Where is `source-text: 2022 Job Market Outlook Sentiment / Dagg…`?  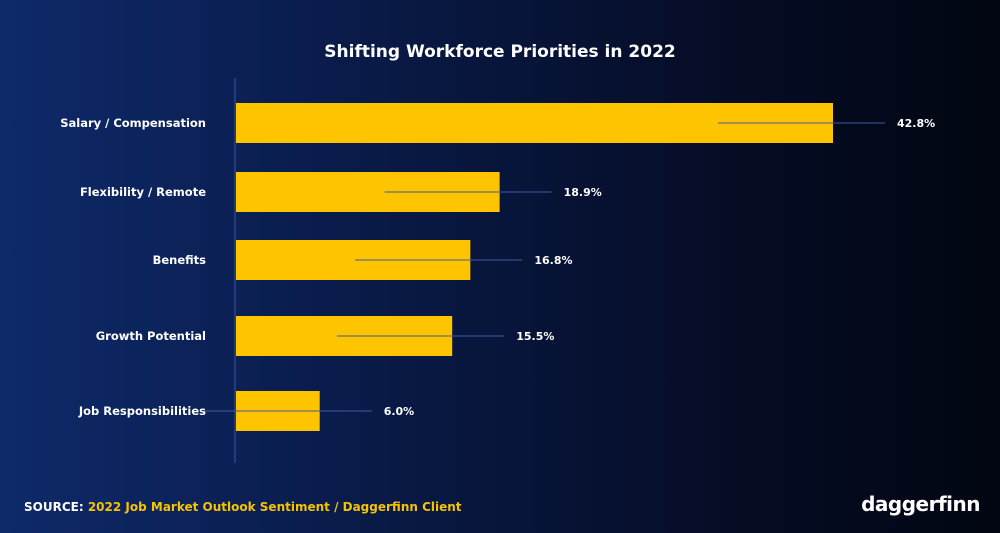
source-text: 2022 Job Market Outlook Sentiment / Dagg… is located at coordinates (274, 507).